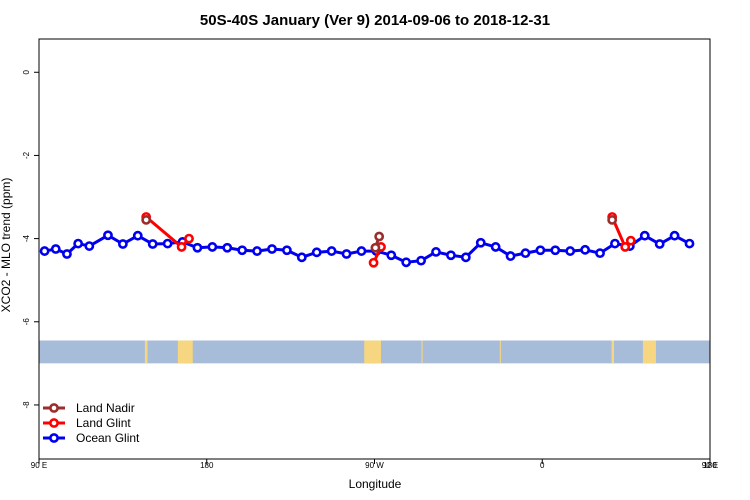 The height and width of the screenshot is (500, 750). I want to click on y-tick-label-3: -6, so click(26, 322).